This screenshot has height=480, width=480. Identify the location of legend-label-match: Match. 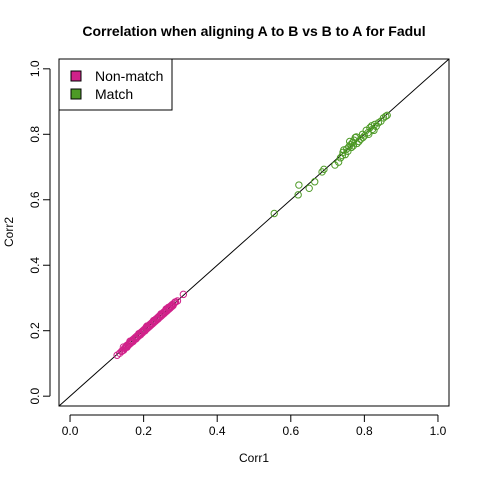
(114, 94).